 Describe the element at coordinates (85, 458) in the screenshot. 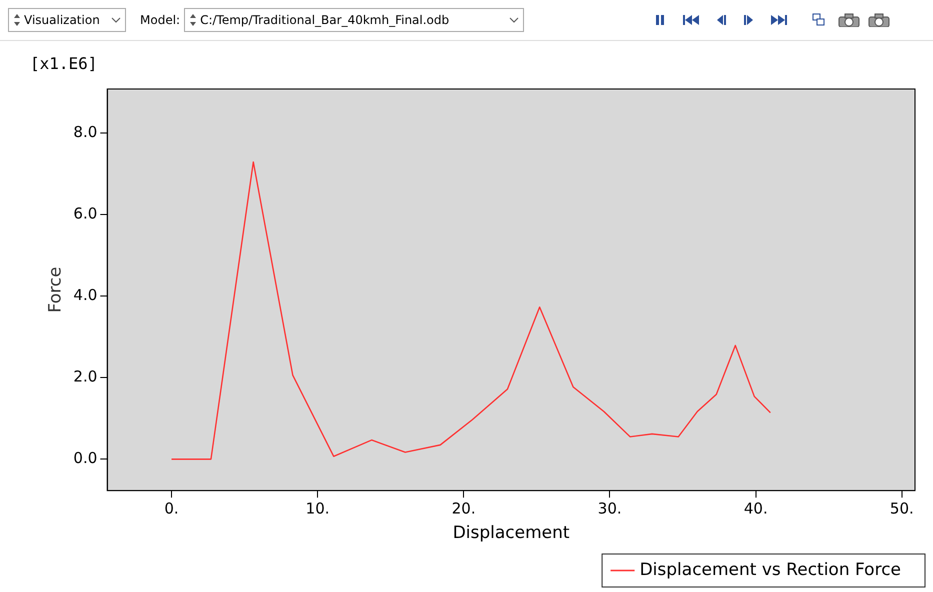

I see `y-tick-label: 0.0` at that location.